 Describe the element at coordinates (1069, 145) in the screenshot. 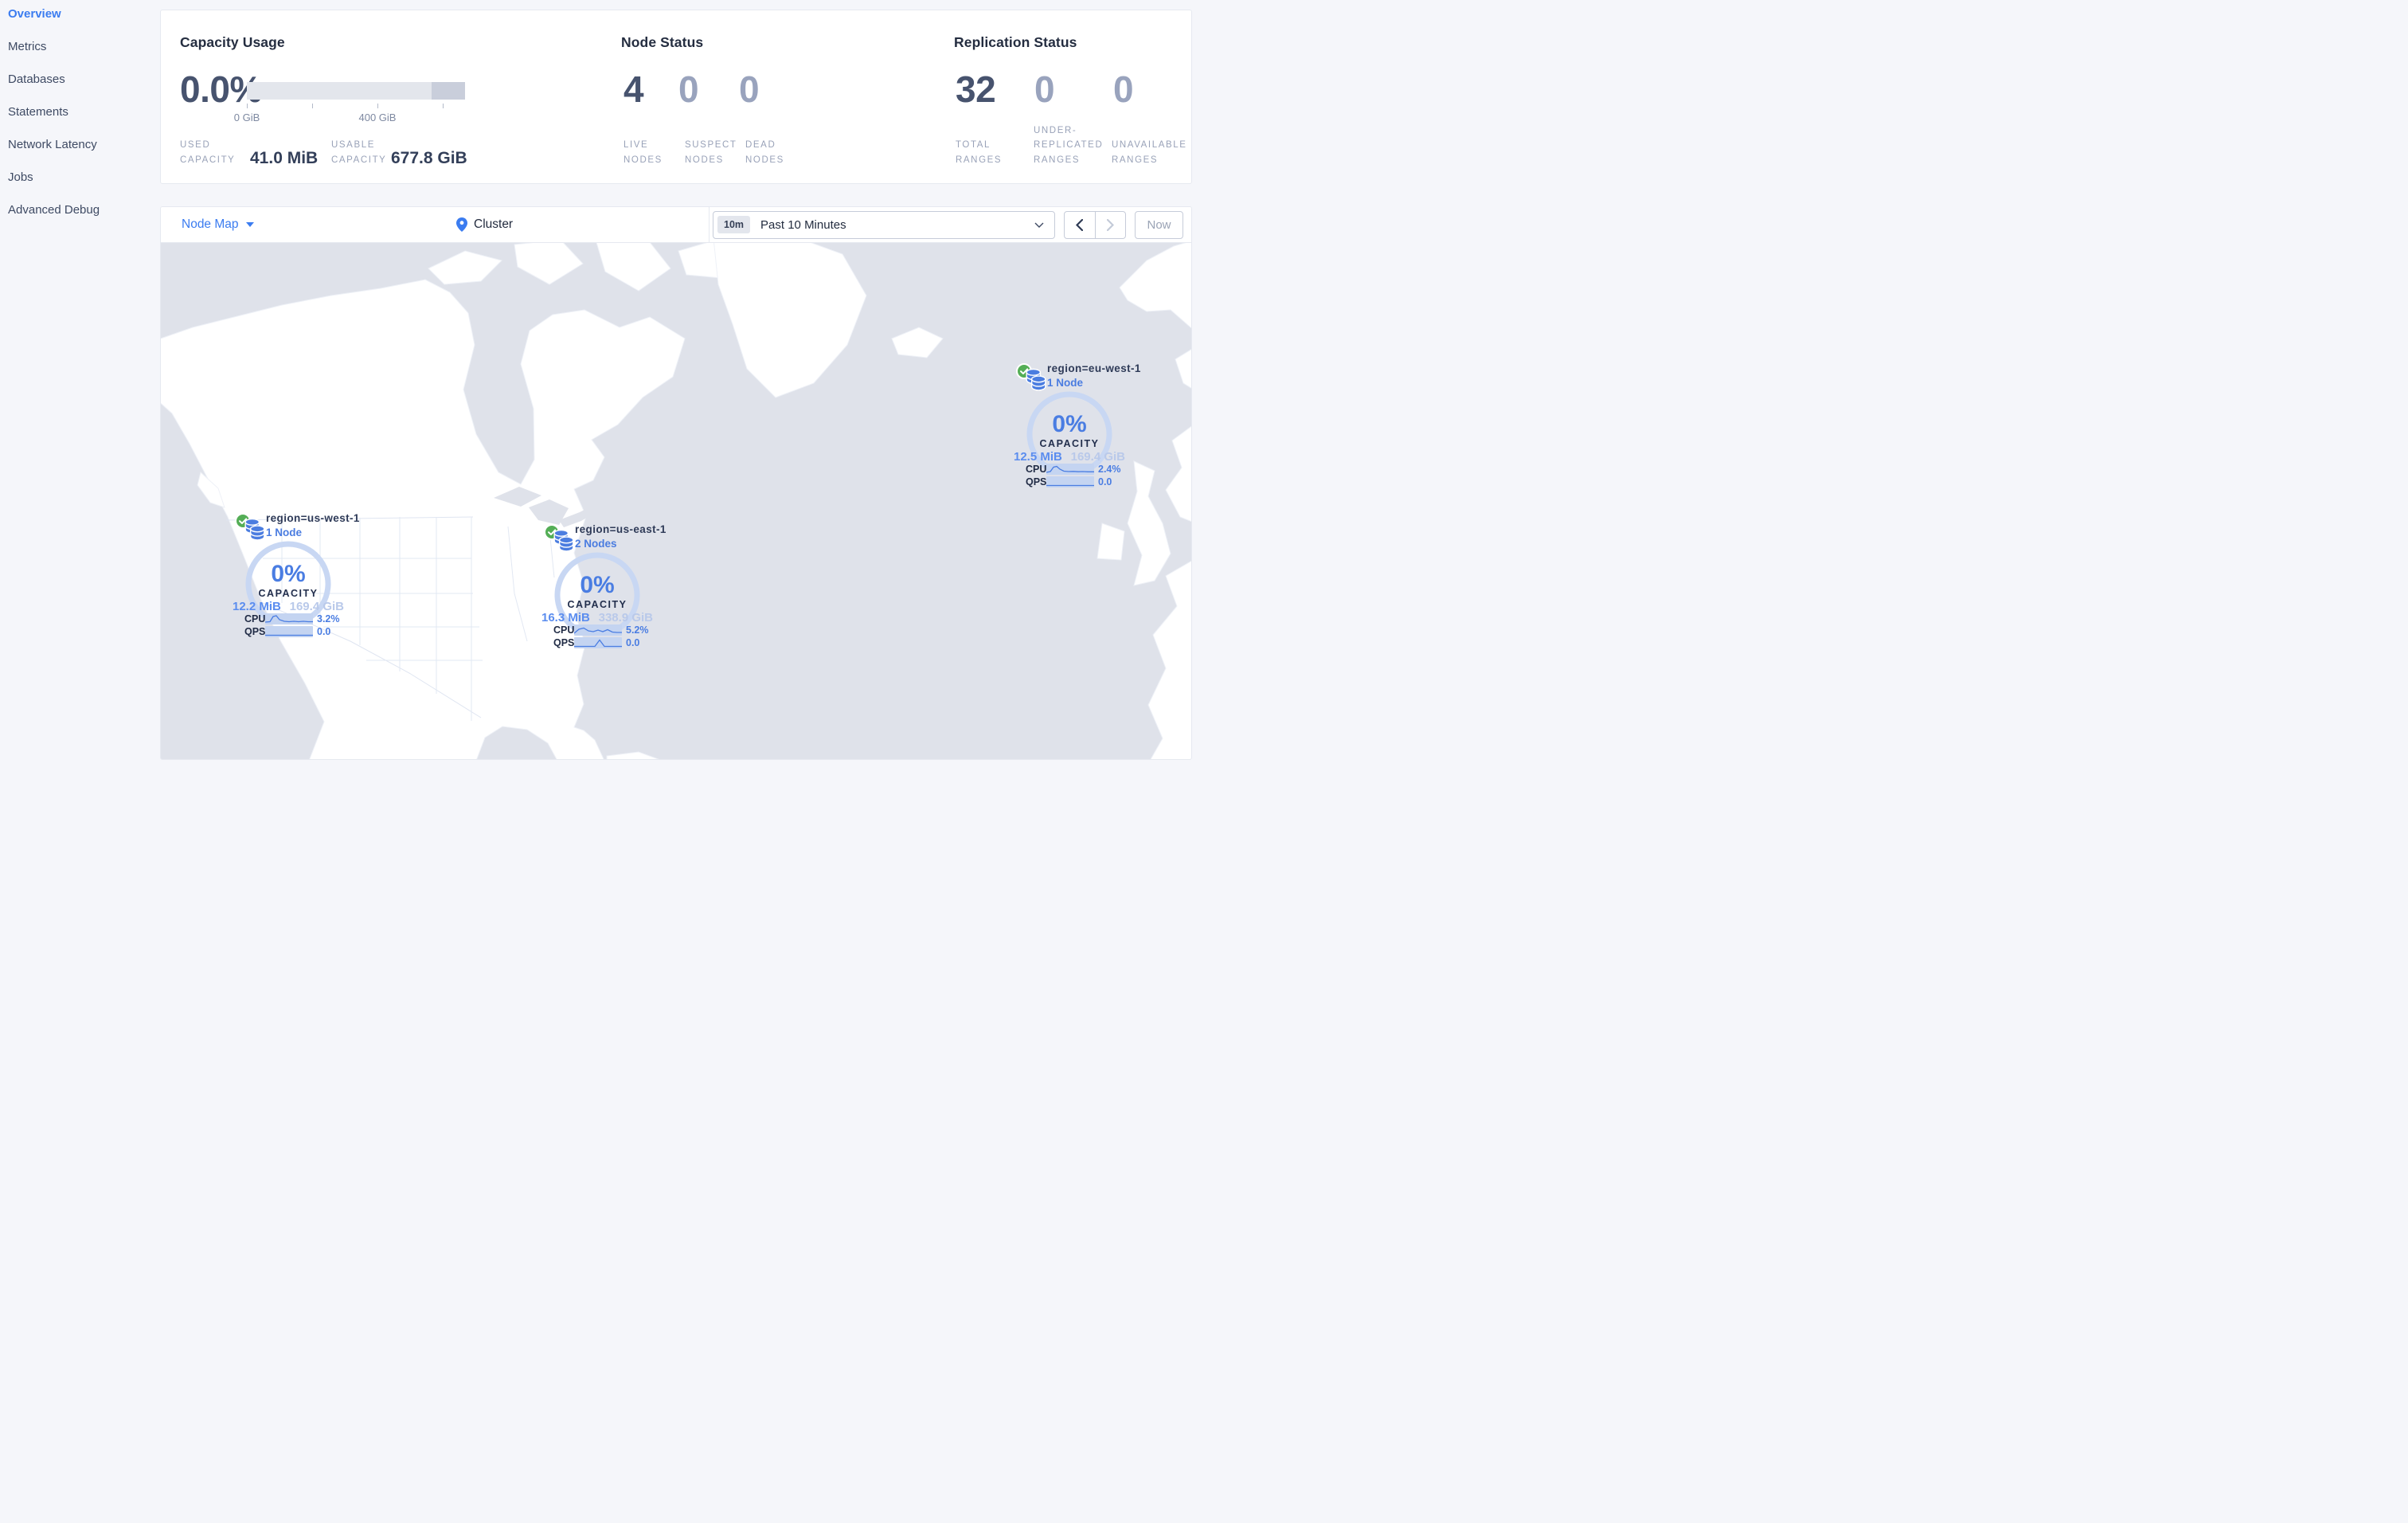

I see `under-replicated-ranges-label: UNDER- REPLICATED RANGES` at that location.